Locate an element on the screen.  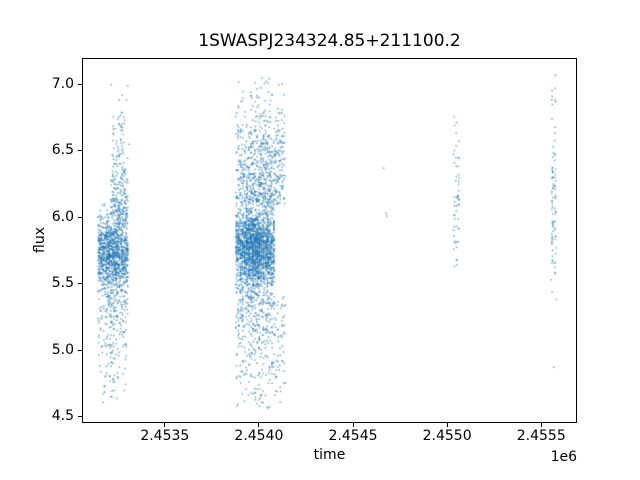
y-tick-label: 5.0 is located at coordinates (62, 349).